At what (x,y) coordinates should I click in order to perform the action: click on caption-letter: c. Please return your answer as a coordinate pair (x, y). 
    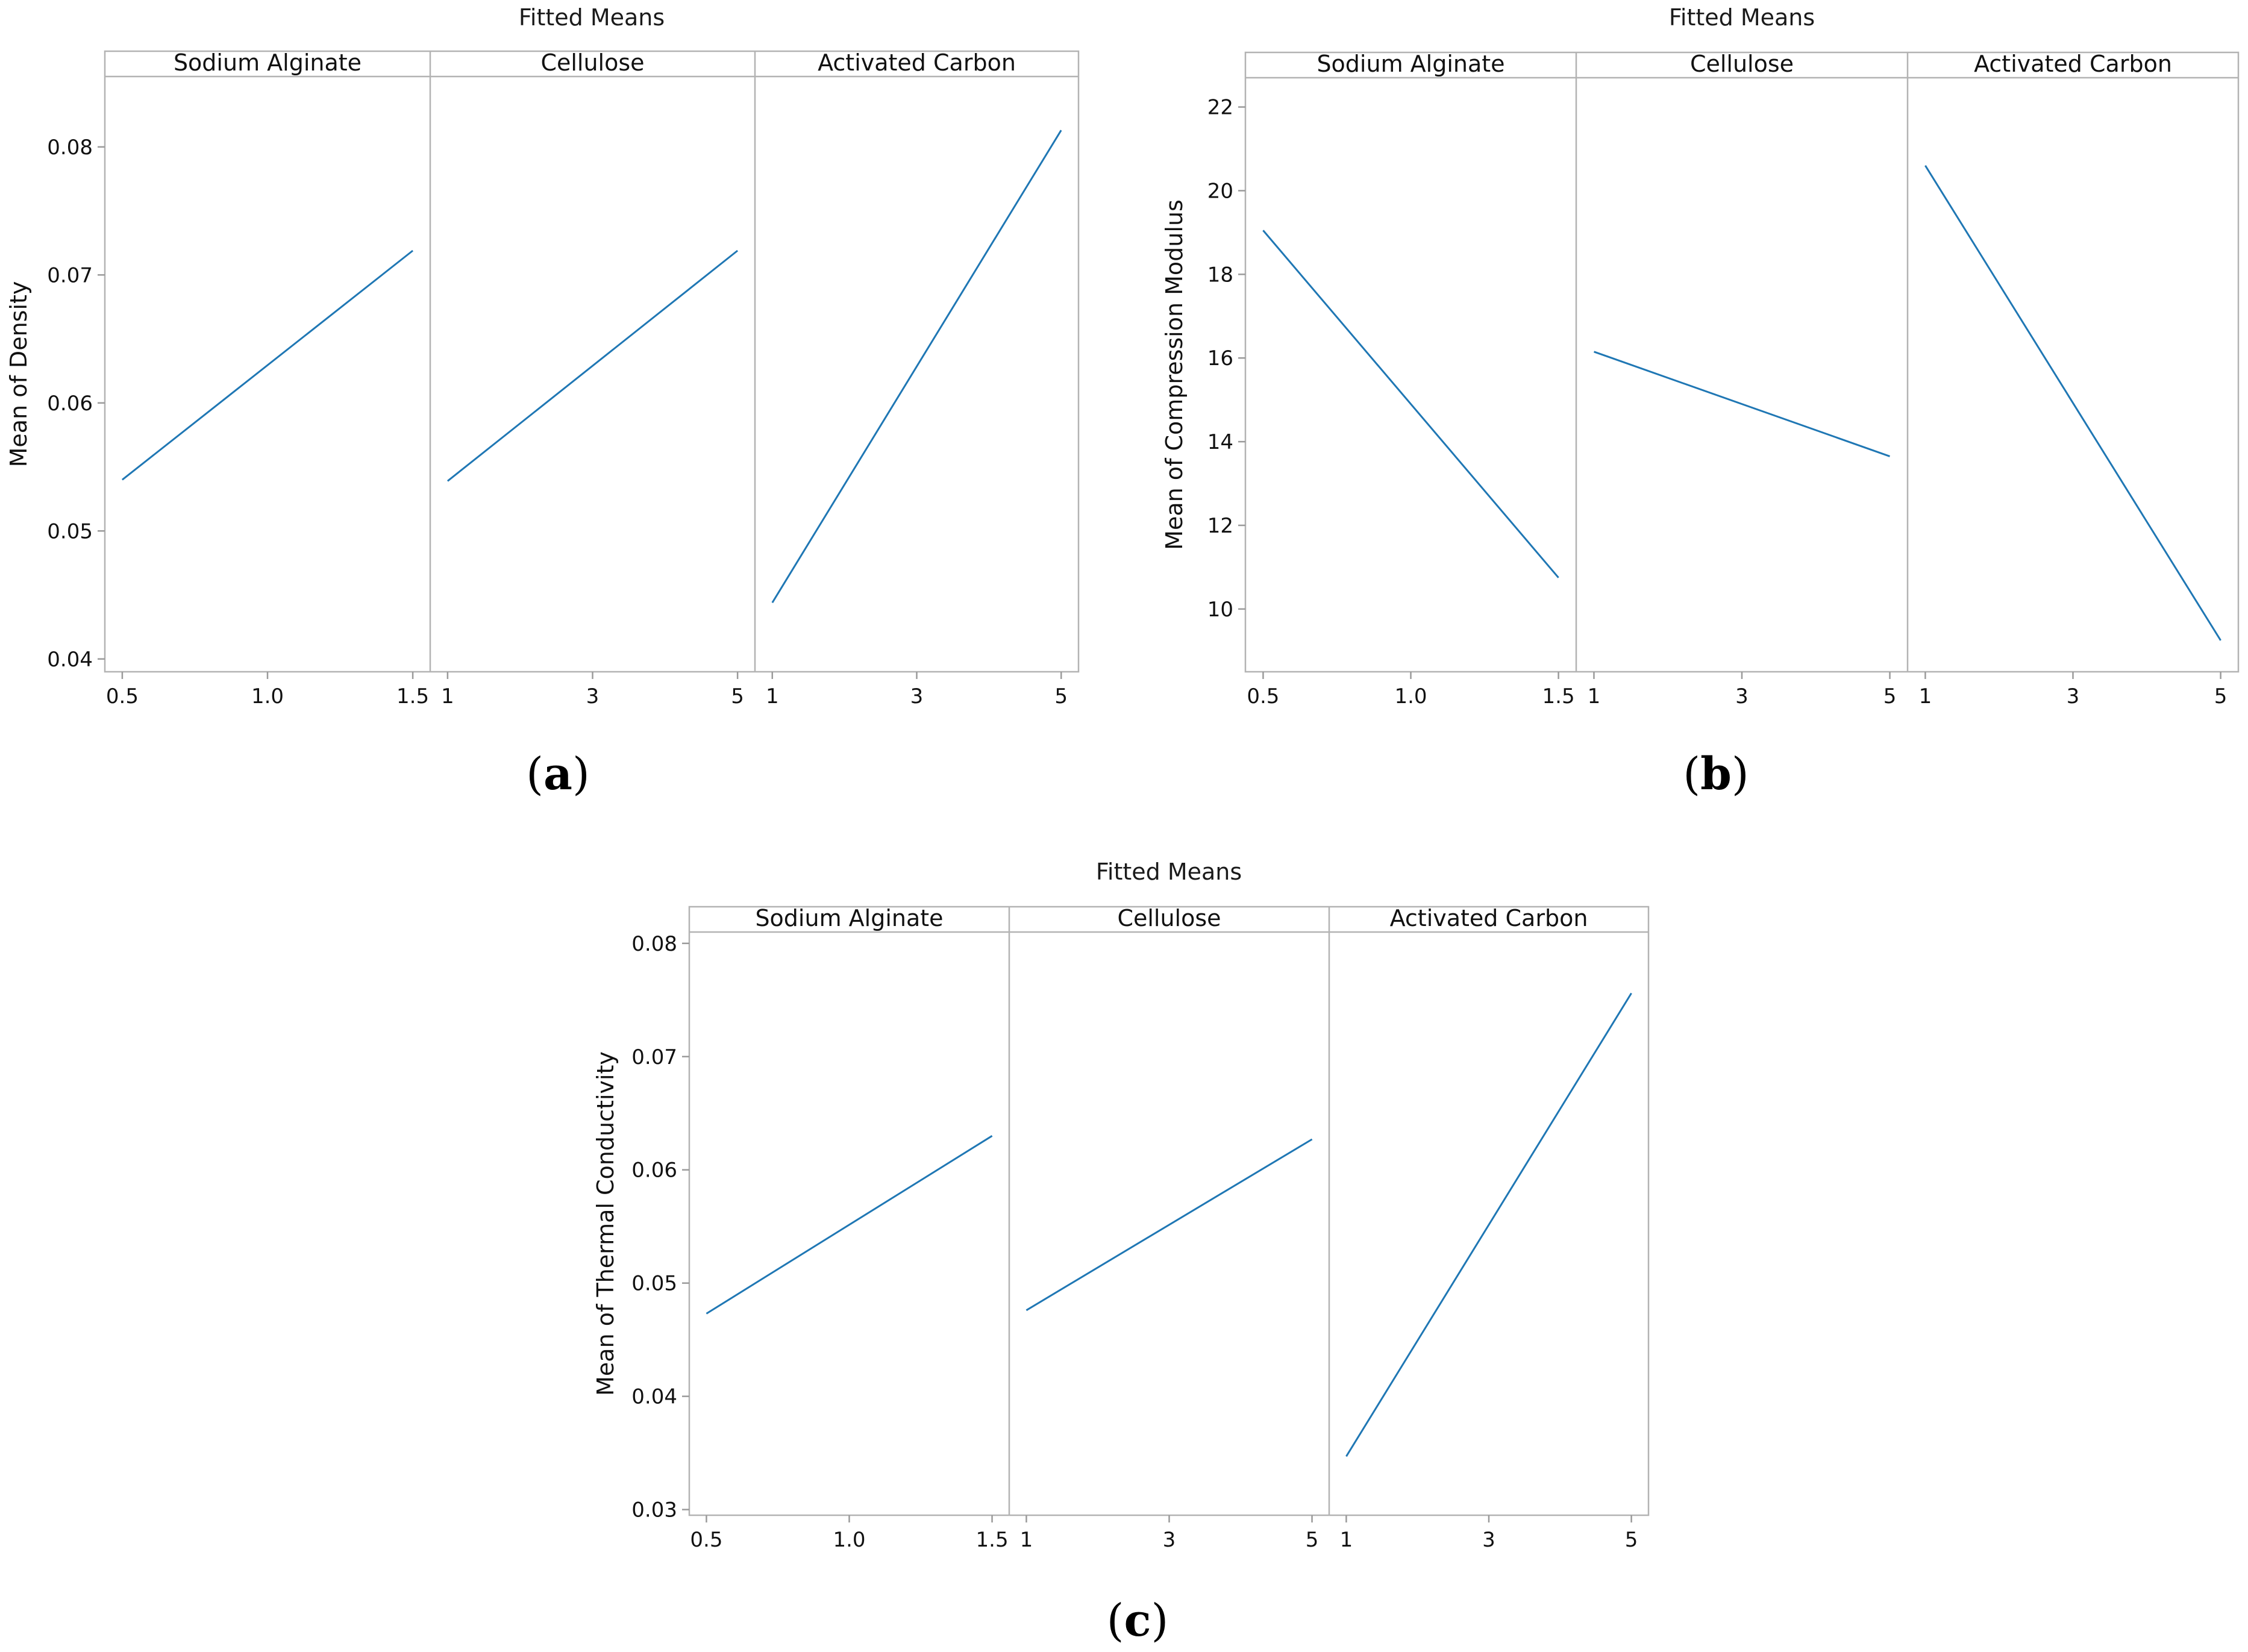
    Looking at the image, I should click on (1137, 1621).